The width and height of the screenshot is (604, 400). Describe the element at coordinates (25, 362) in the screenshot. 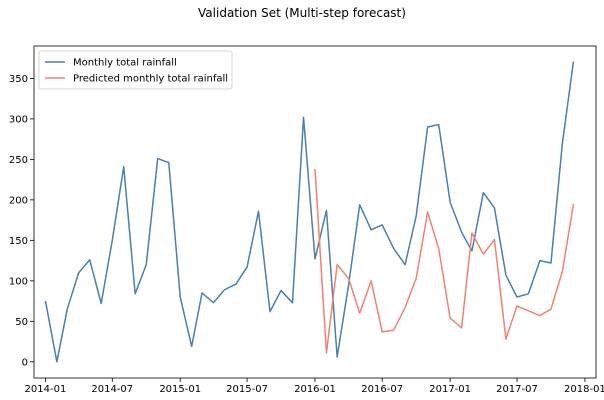

I see `y-tick-label: 0` at that location.